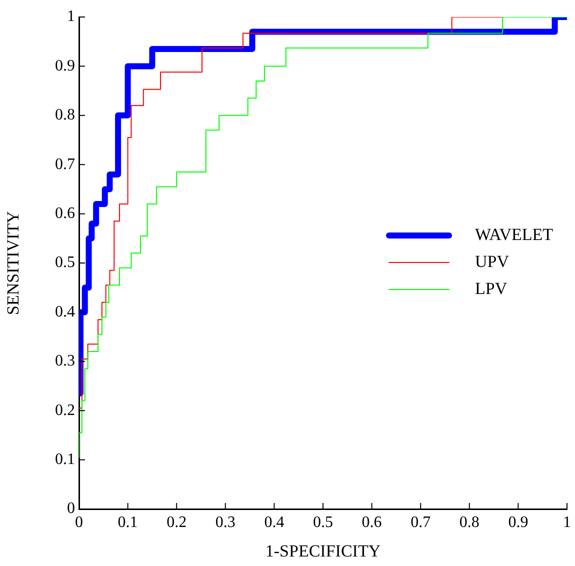  What do you see at coordinates (65, 164) in the screenshot?
I see `y-tick-label: 0.7` at bounding box center [65, 164].